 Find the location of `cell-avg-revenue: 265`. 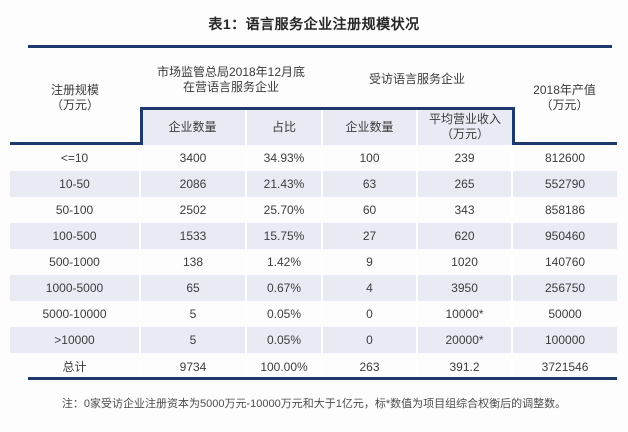

cell-avg-revenue: 265 is located at coordinates (464, 184).